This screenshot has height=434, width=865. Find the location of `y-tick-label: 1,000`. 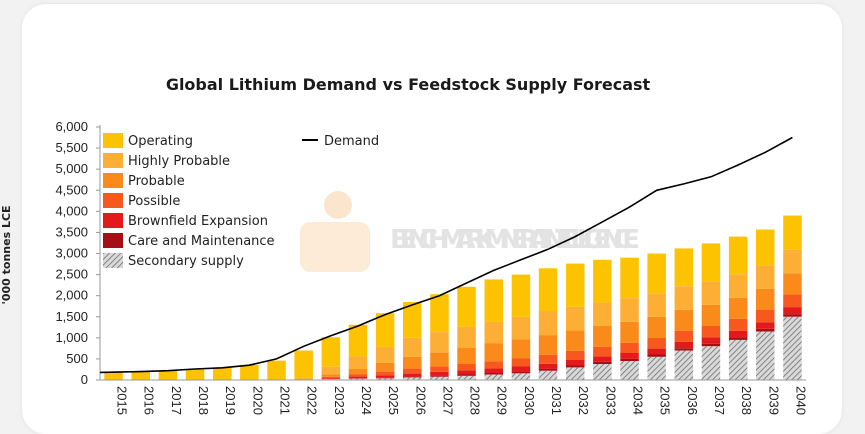

y-tick-label: 1,000 is located at coordinates (71, 337).